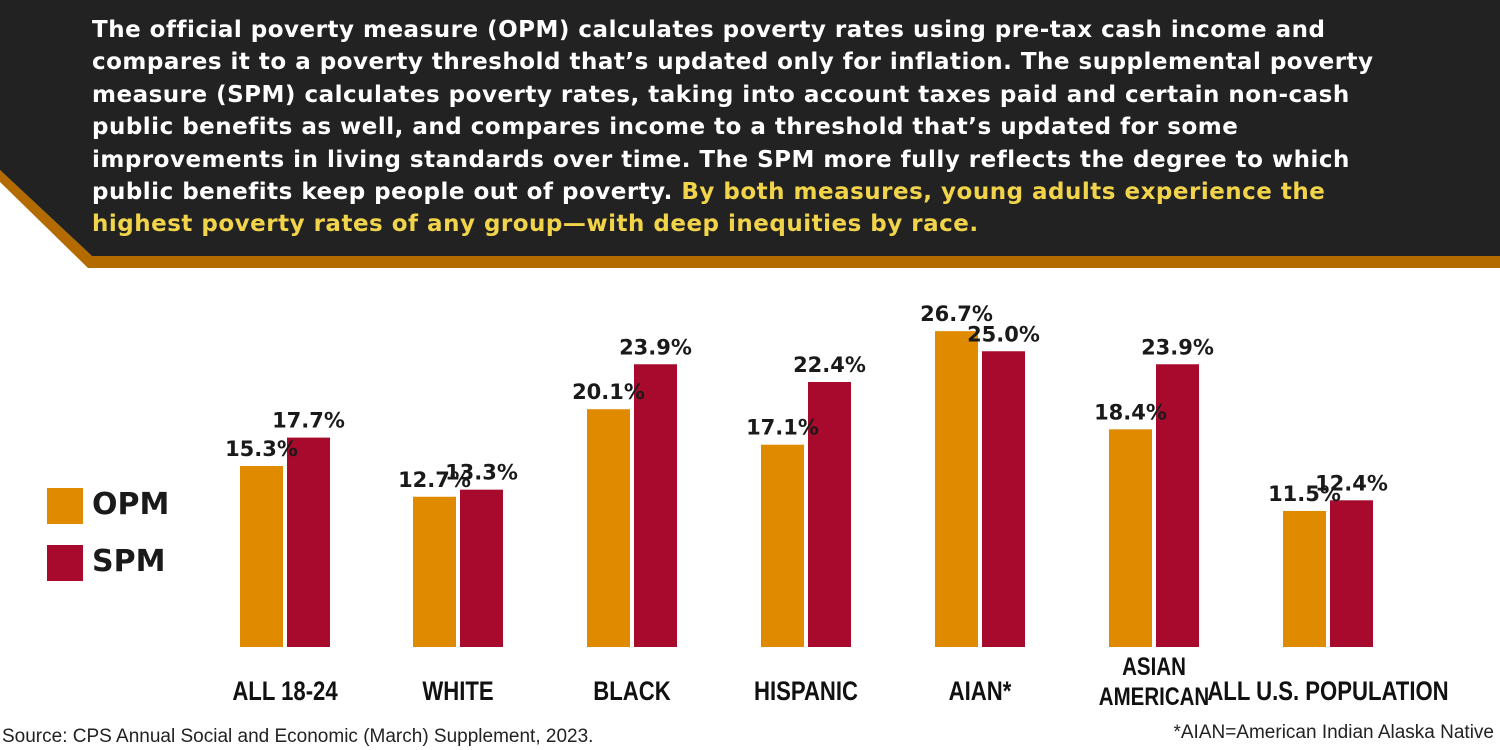 The image size is (1500, 750). What do you see at coordinates (1304, 494) in the screenshot?
I see `value-label-opm-all-u-s-population: 11.5%` at bounding box center [1304, 494].